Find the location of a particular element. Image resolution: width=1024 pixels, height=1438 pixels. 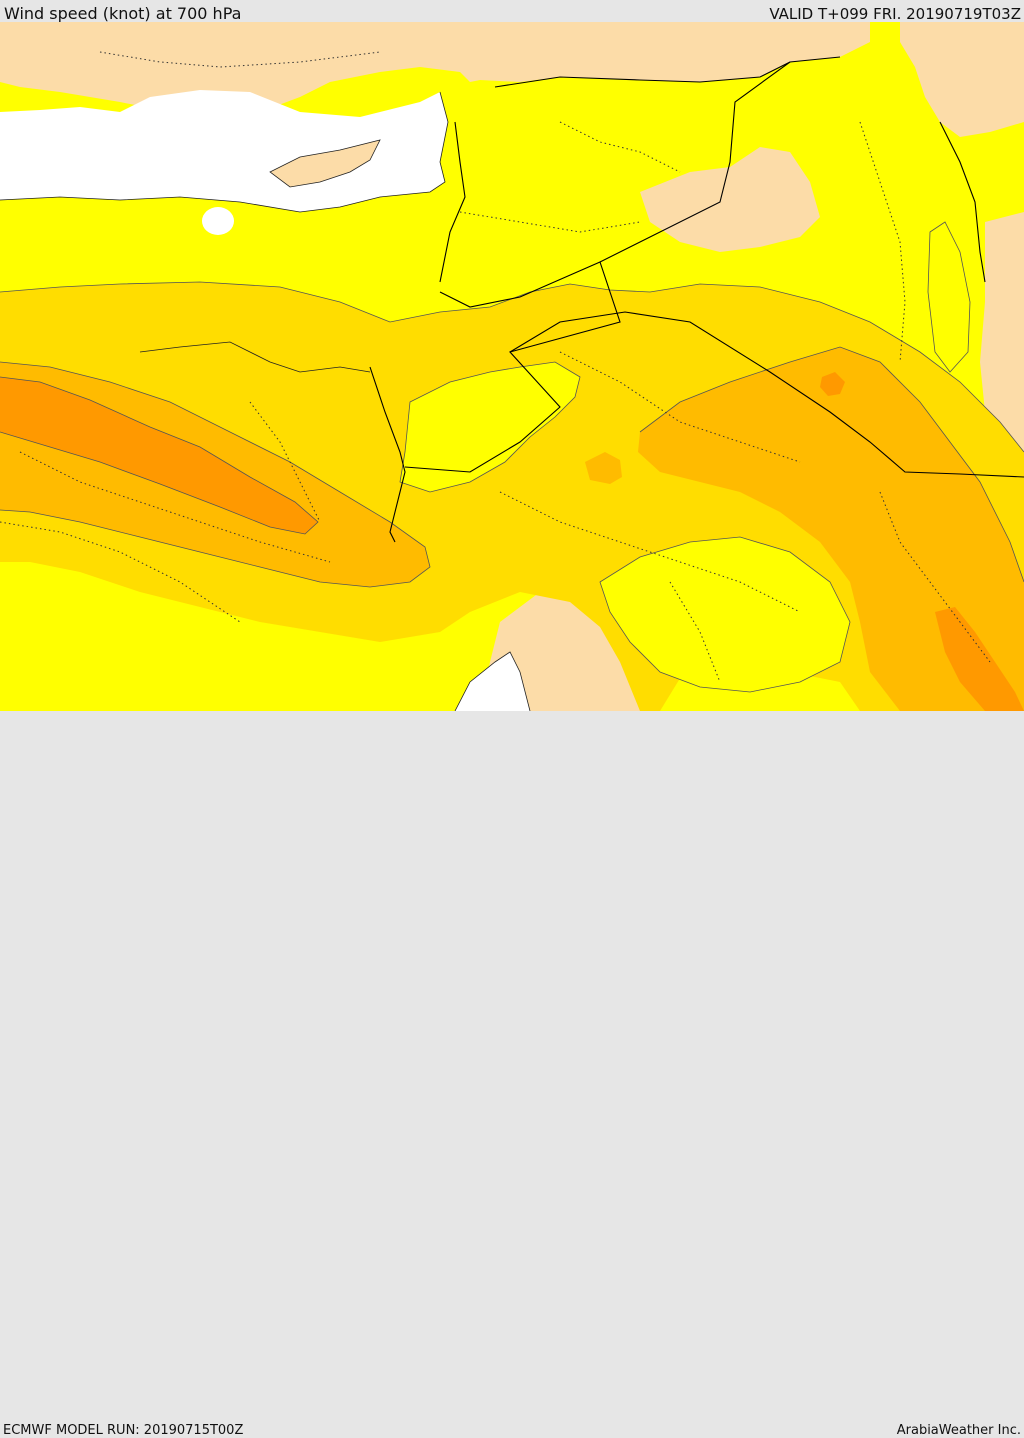

wind-band-4-gulf is located at coordinates (979, 659).